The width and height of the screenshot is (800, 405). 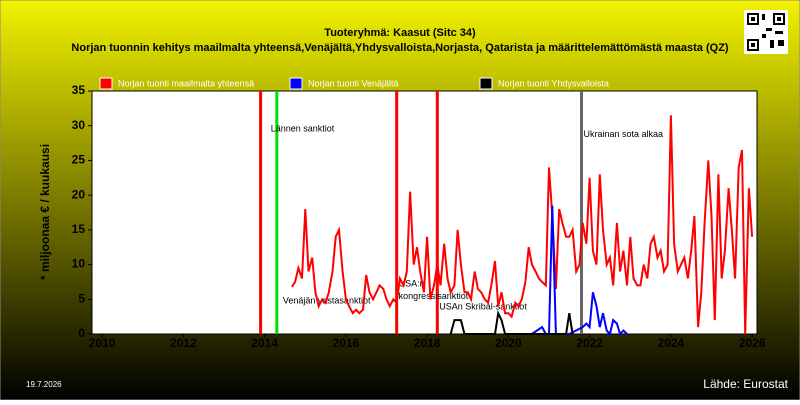 What do you see at coordinates (45, 212) in the screenshot?
I see `y-axis-label: * miljoonaa € / kuukausi` at bounding box center [45, 212].